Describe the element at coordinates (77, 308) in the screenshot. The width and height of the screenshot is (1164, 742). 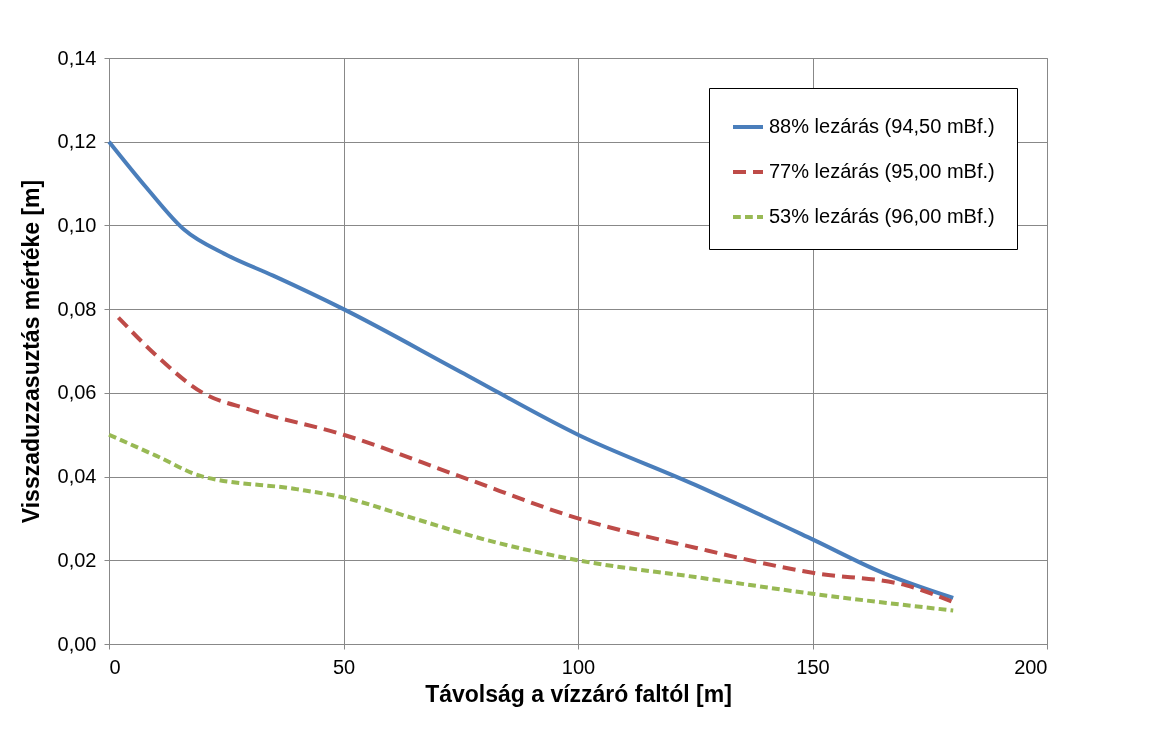
I see `y-tick-label: 0,08` at that location.